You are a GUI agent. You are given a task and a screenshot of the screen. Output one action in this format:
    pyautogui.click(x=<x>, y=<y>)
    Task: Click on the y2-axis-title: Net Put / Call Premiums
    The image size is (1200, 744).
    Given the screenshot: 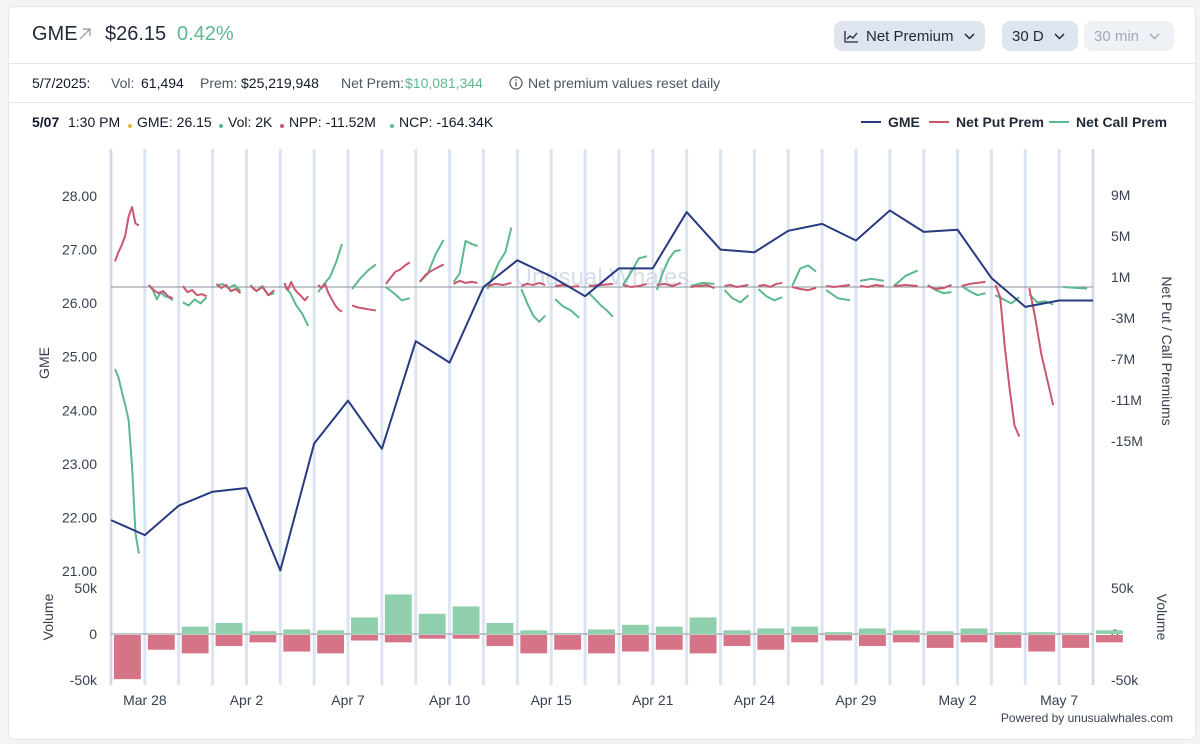 What is the action you would take?
    pyautogui.click(x=1167, y=350)
    